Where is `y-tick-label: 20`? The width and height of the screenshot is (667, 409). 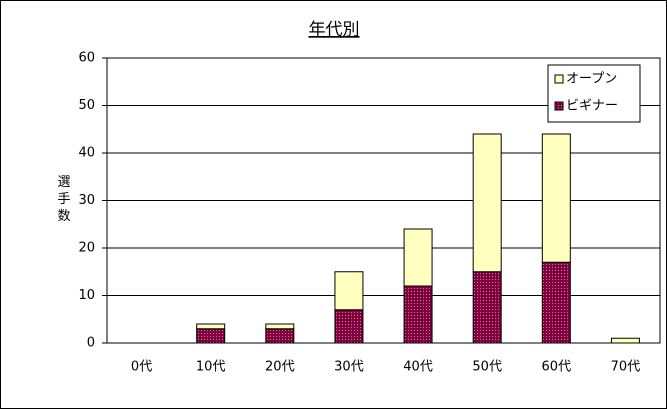 y-tick-label: 20 is located at coordinates (86, 248).